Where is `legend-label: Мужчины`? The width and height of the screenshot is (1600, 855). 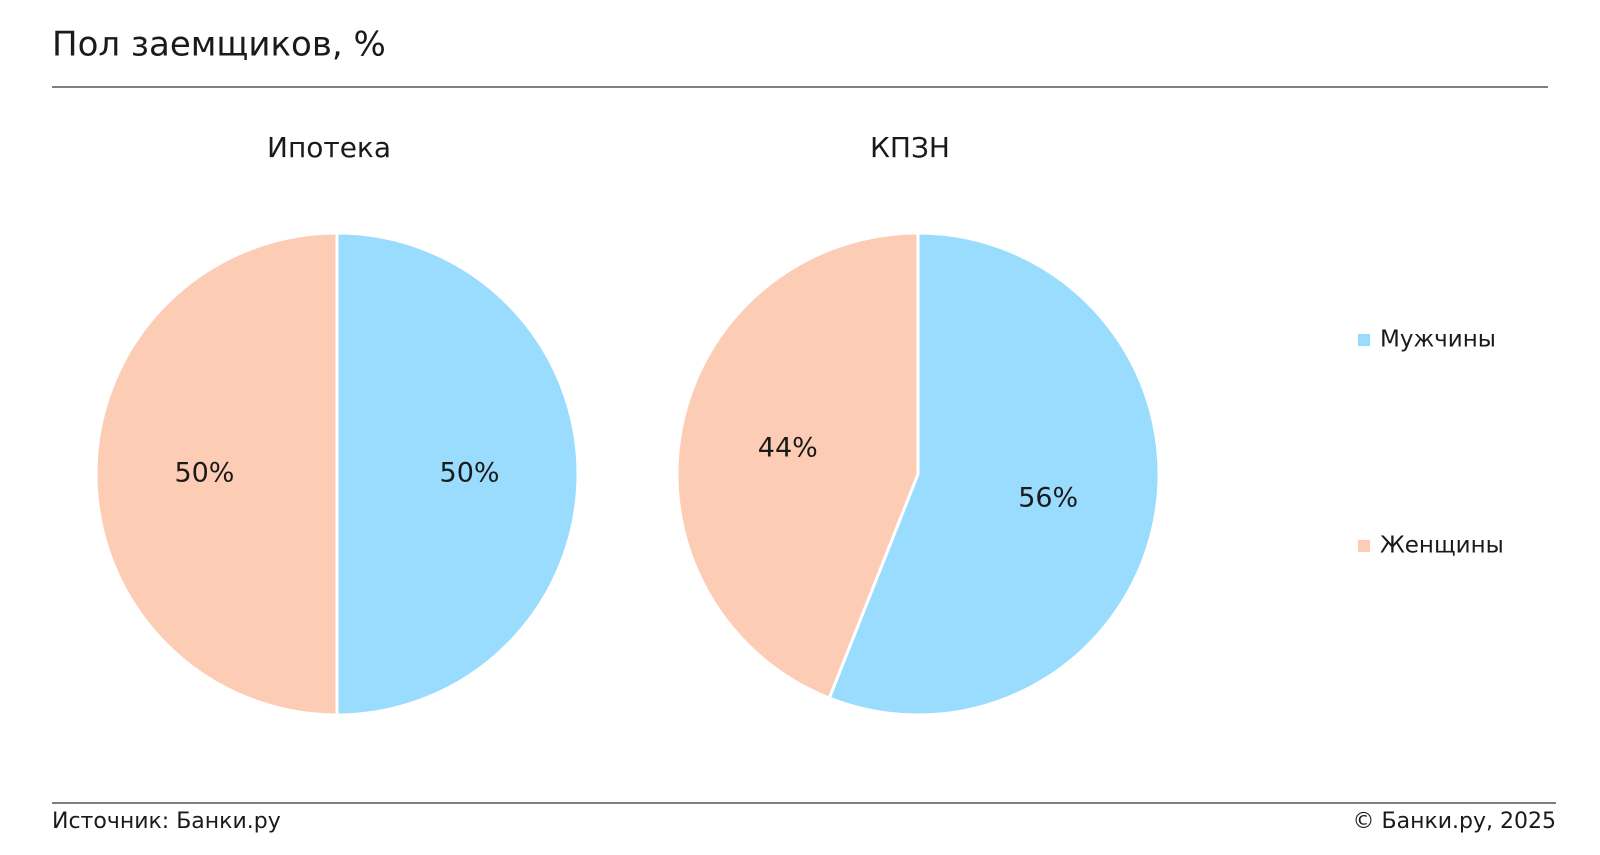 legend-label: Мужчины is located at coordinates (1438, 340).